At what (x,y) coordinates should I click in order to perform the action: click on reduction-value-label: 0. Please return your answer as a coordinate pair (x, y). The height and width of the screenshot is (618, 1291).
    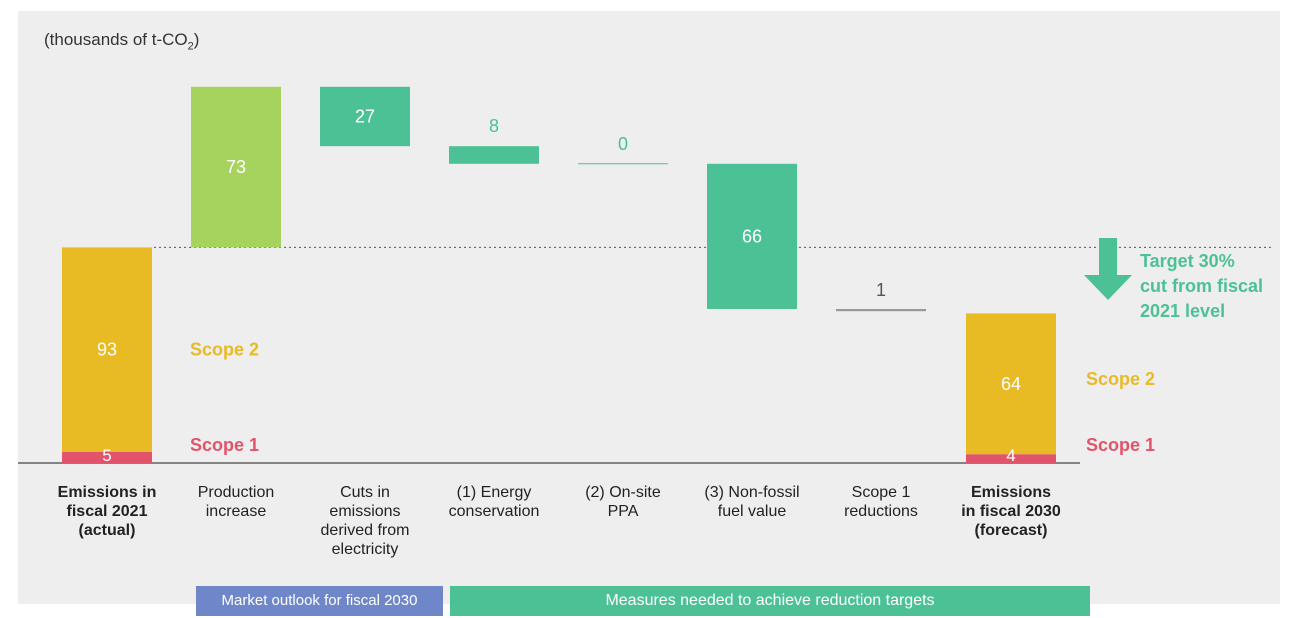
    Looking at the image, I should click on (623, 144).